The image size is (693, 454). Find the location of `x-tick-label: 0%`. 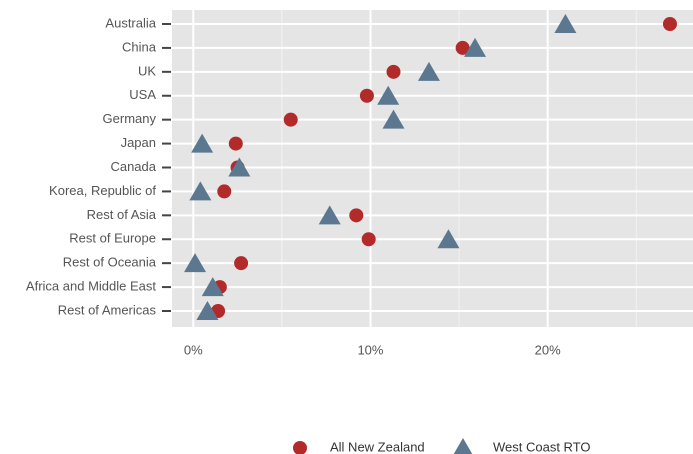

x-tick-label: 0% is located at coordinates (193, 349).